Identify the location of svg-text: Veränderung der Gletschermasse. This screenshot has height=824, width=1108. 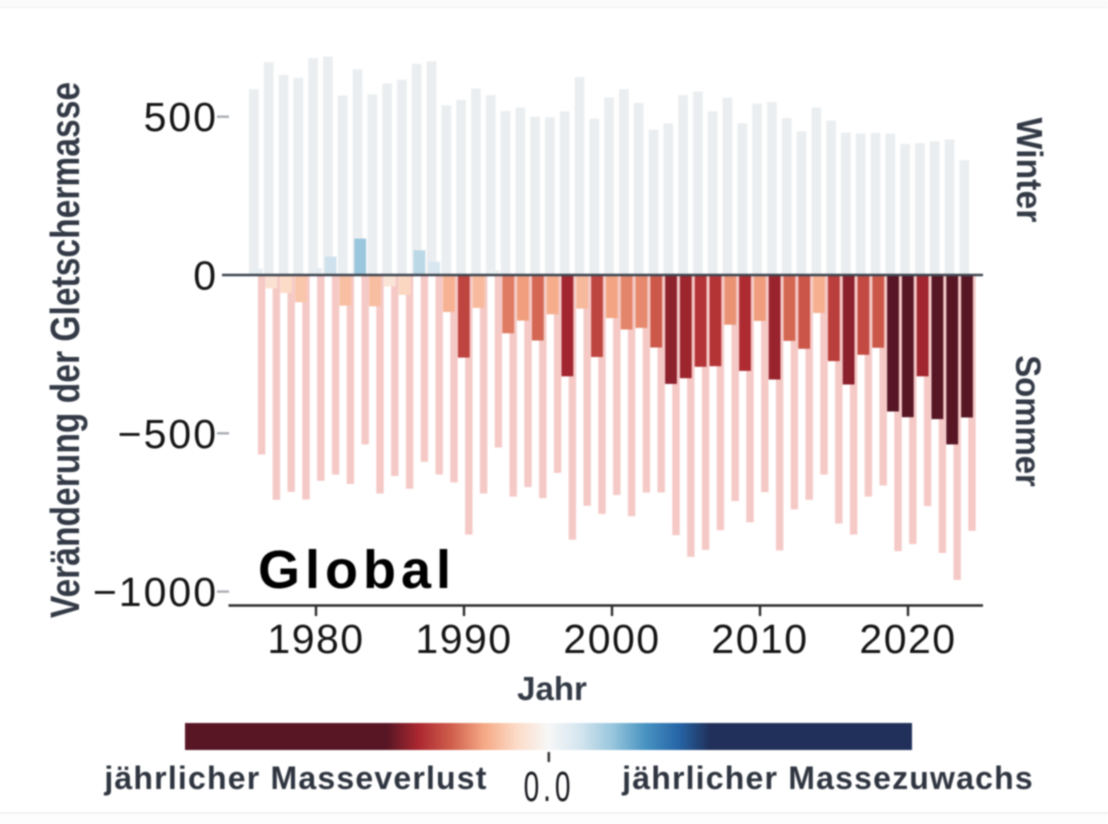
(65, 350).